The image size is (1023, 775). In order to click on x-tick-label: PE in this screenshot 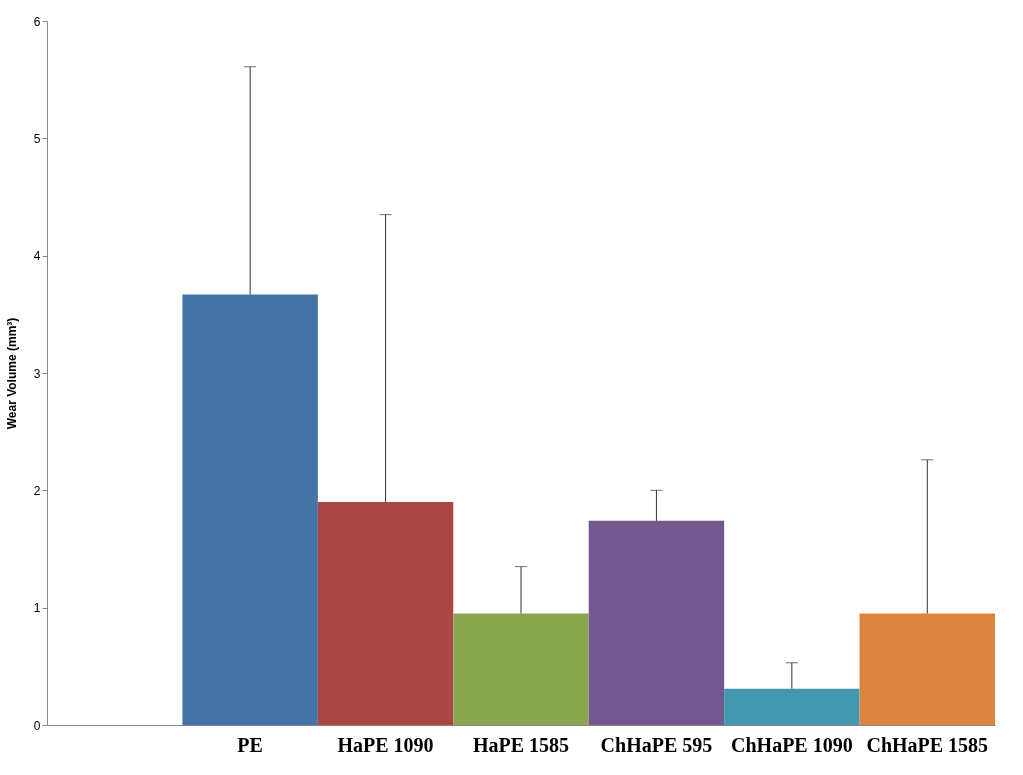, I will do `click(250, 744)`.